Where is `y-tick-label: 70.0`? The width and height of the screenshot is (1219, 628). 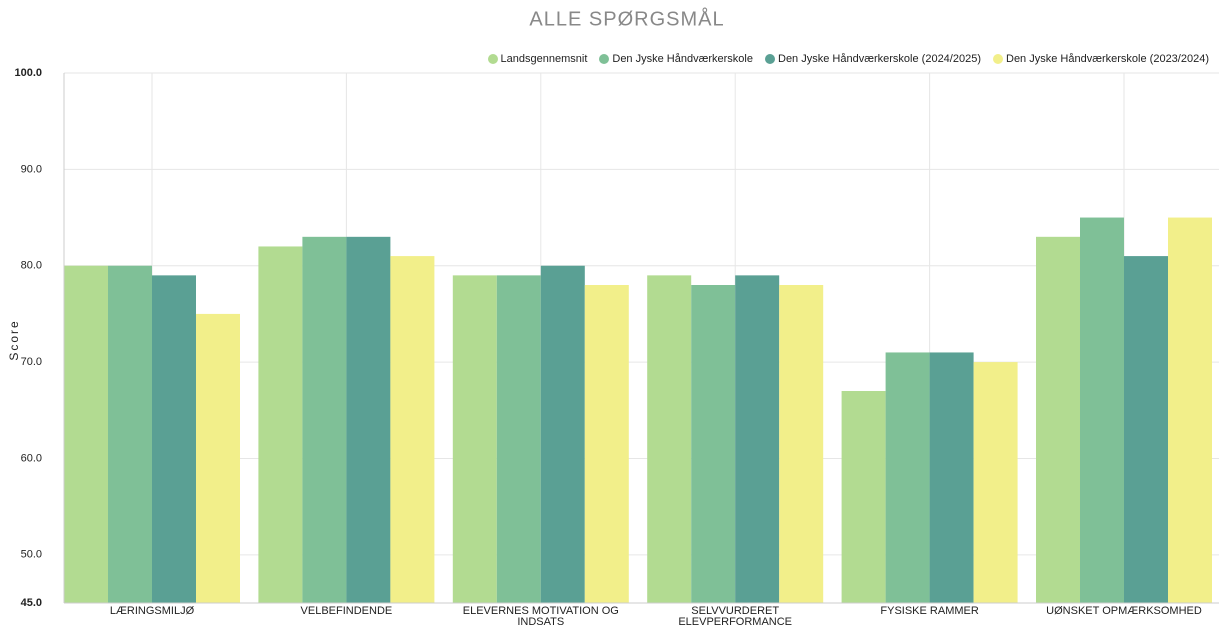
y-tick-label: 70.0 is located at coordinates (31, 362).